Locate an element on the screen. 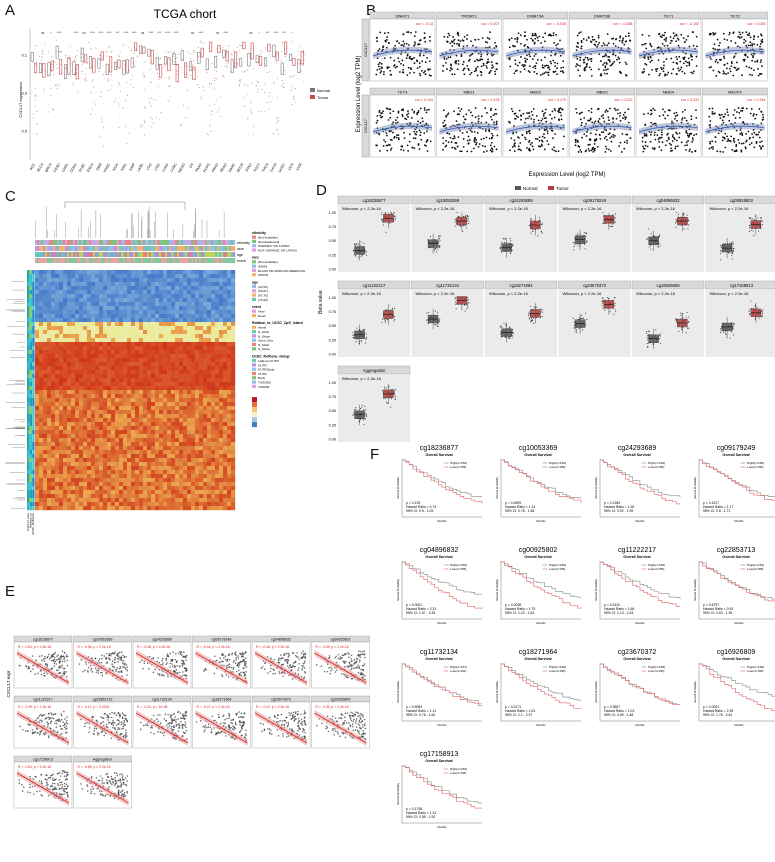 This screenshot has height=862, width=775. panel-b-ci-band is located at coordinates (535, 52).